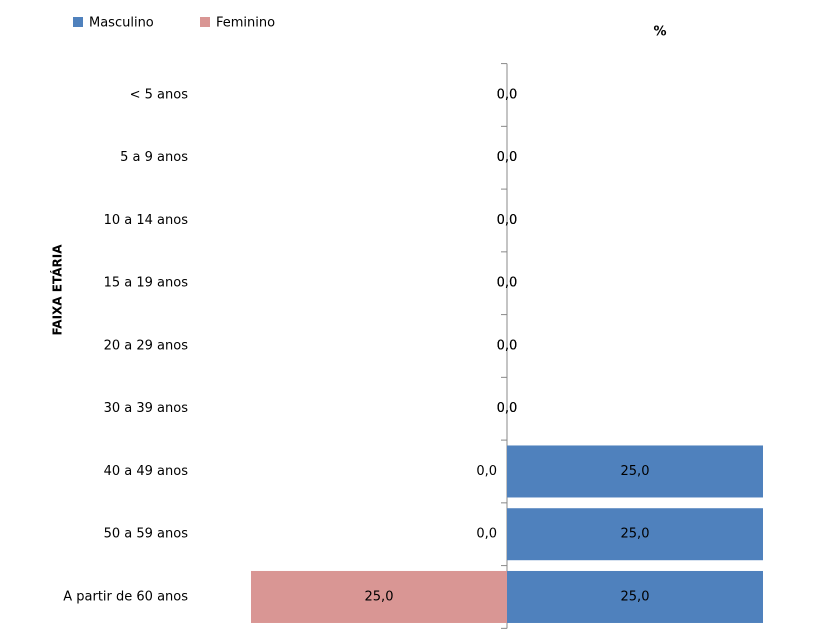 The height and width of the screenshot is (635, 817). What do you see at coordinates (245, 23) in the screenshot?
I see `legend-label: Feminino` at bounding box center [245, 23].